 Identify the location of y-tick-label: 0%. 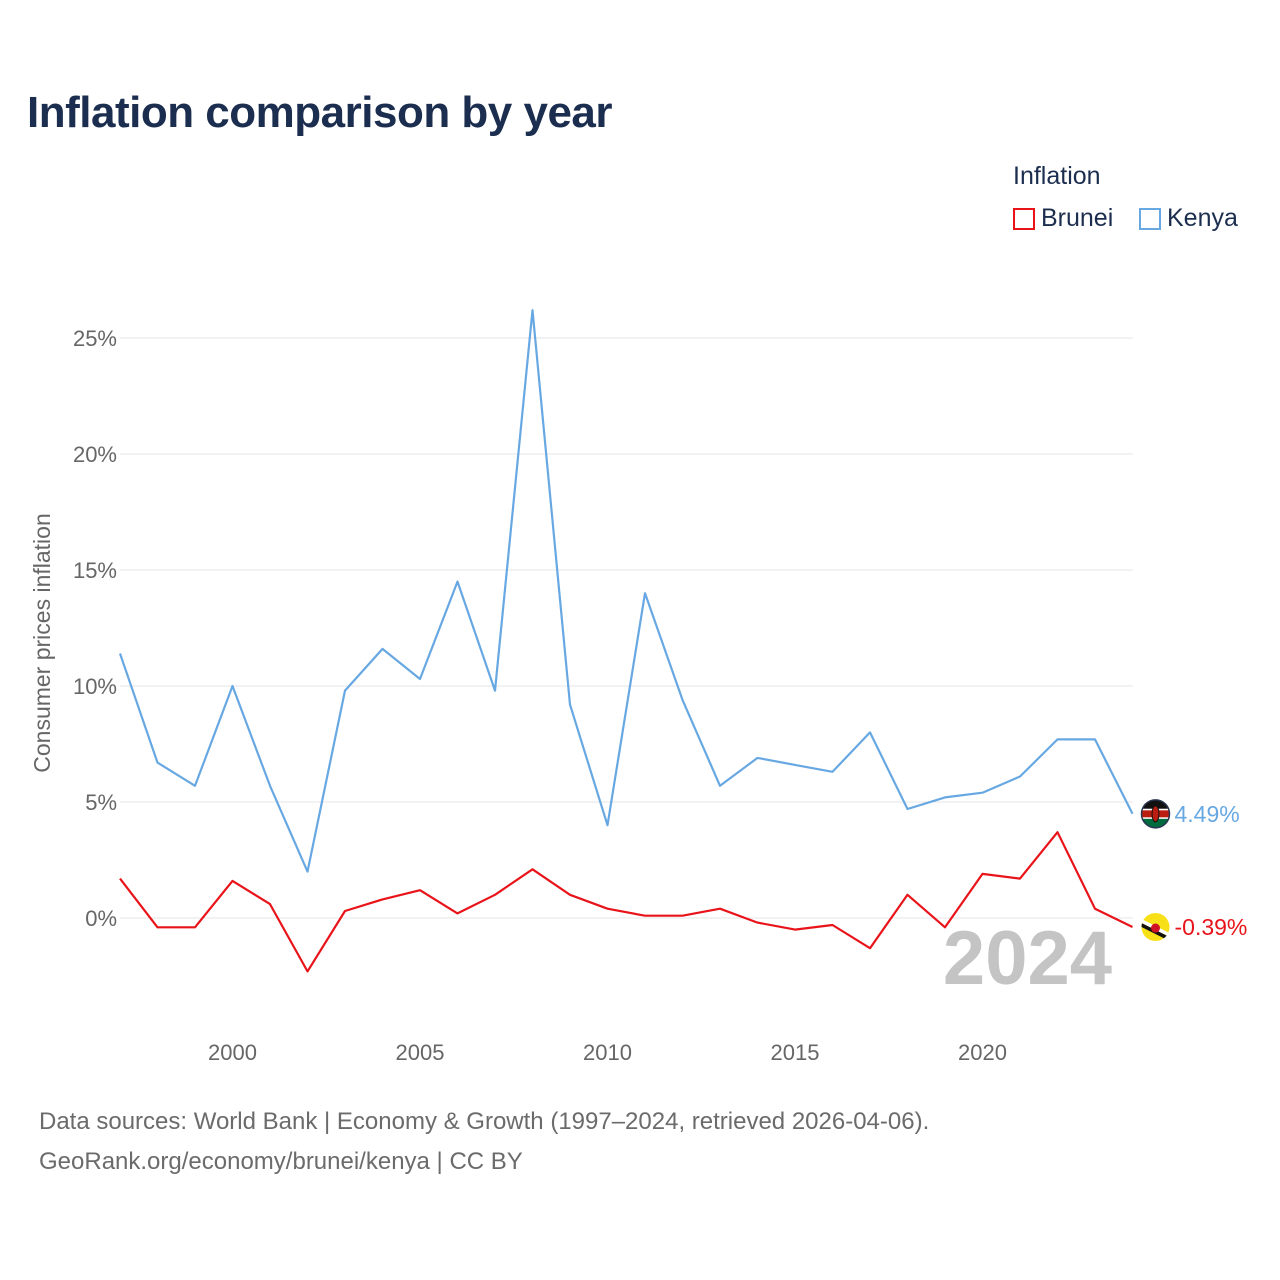
(101, 918).